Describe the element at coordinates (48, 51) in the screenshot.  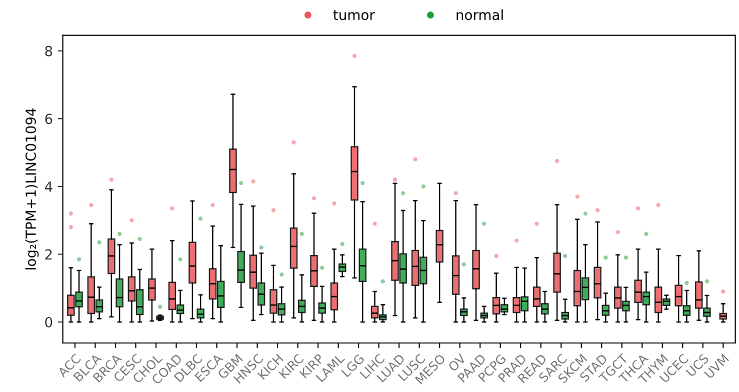
I see `y-tick-label: 8` at that location.